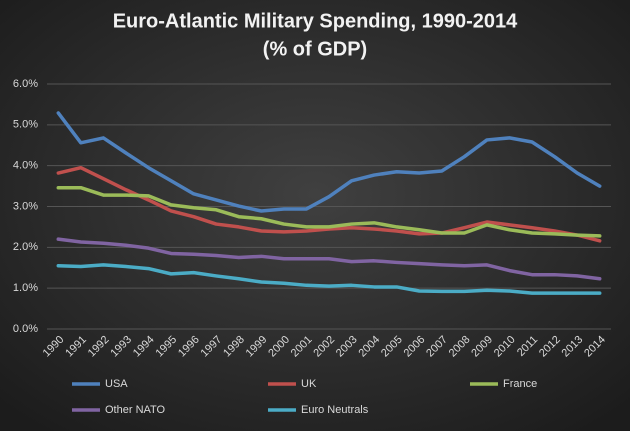 This screenshot has width=630, height=431. What do you see at coordinates (520, 384) in the screenshot?
I see `legend-label: France` at bounding box center [520, 384].